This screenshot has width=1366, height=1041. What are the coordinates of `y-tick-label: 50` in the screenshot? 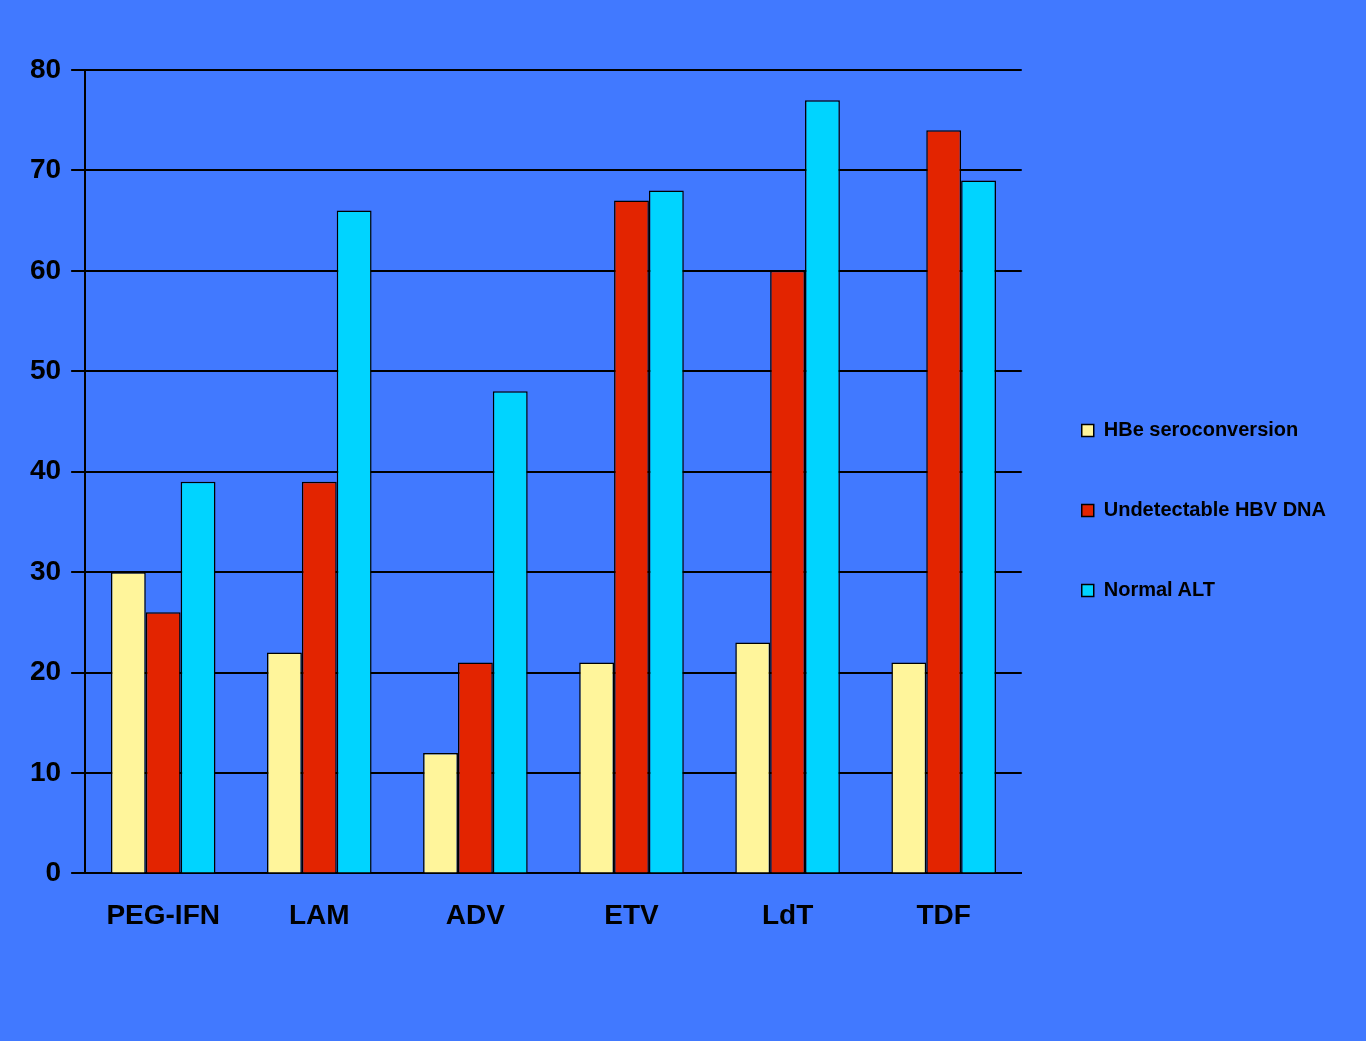 It's located at (45, 369).